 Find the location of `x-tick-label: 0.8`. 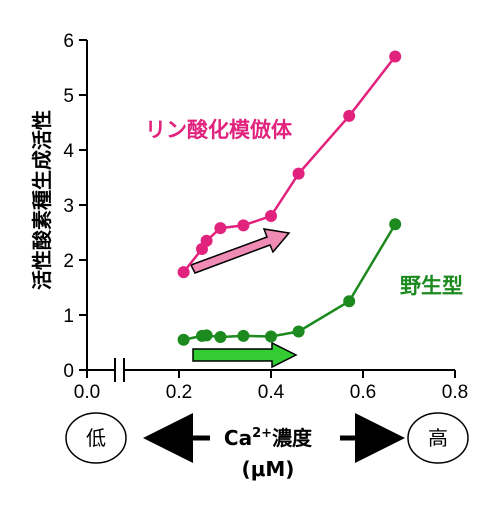

x-tick-label: 0.8 is located at coordinates (455, 392).